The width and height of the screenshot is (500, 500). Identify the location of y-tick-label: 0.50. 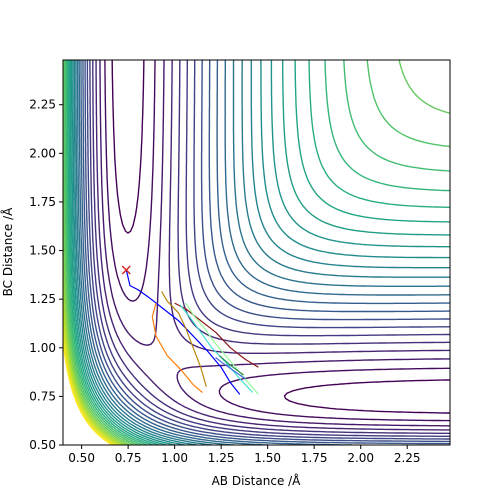
(42, 445).